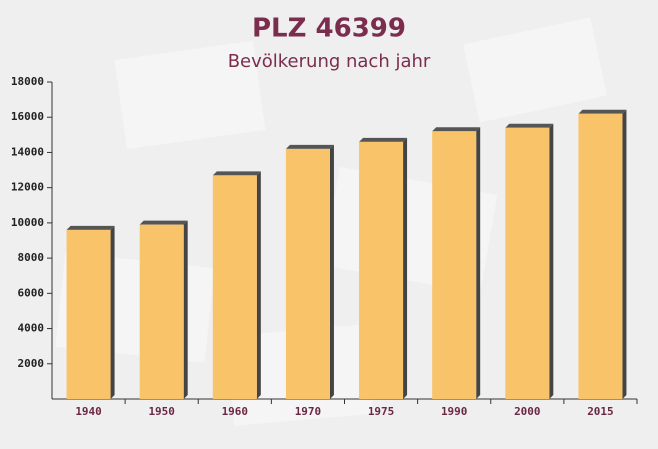 The width and height of the screenshot is (658, 449). What do you see at coordinates (527, 411) in the screenshot?
I see `x-tick-label: 2000` at bounding box center [527, 411].